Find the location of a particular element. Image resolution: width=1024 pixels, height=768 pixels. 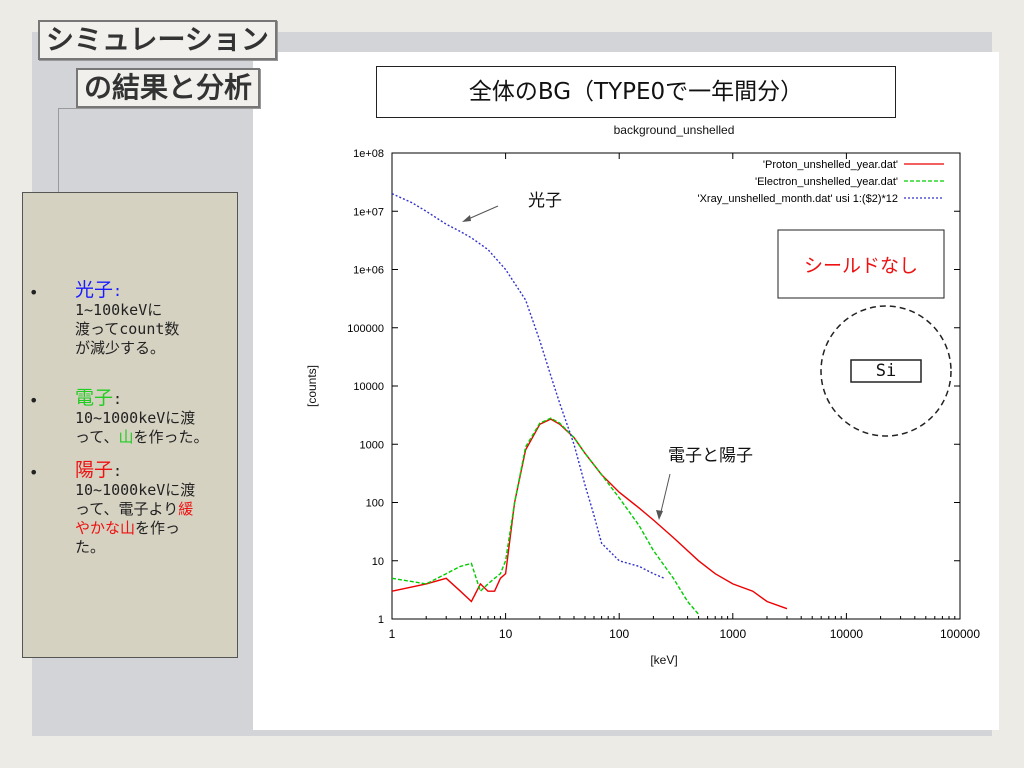

y-axis-label: [counts] is located at coordinates (312, 386).